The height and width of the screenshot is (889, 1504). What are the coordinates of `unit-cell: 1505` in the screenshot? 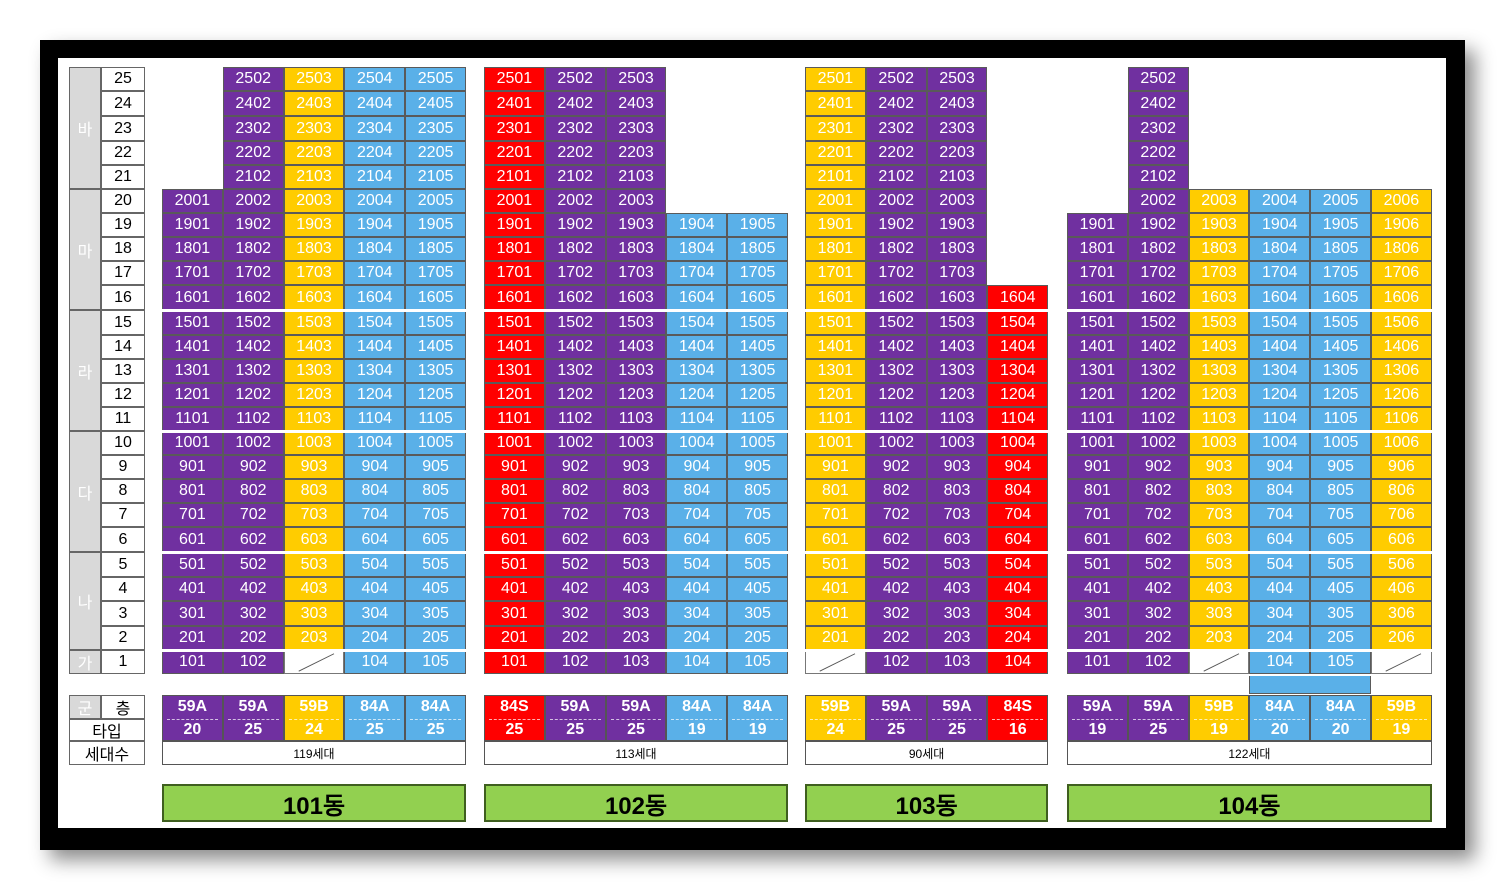 It's located at (757, 322).